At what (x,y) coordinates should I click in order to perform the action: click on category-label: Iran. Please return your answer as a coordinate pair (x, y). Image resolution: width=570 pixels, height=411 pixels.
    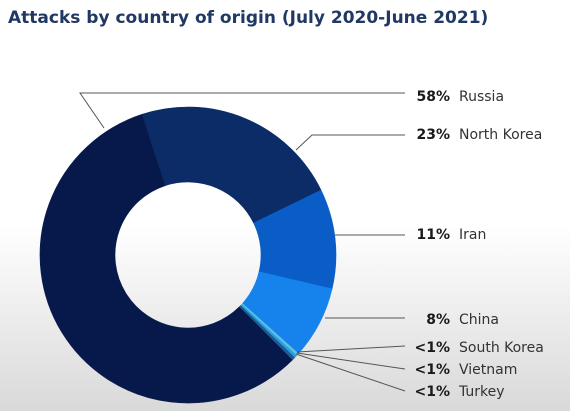
    Looking at the image, I should click on (472, 235).